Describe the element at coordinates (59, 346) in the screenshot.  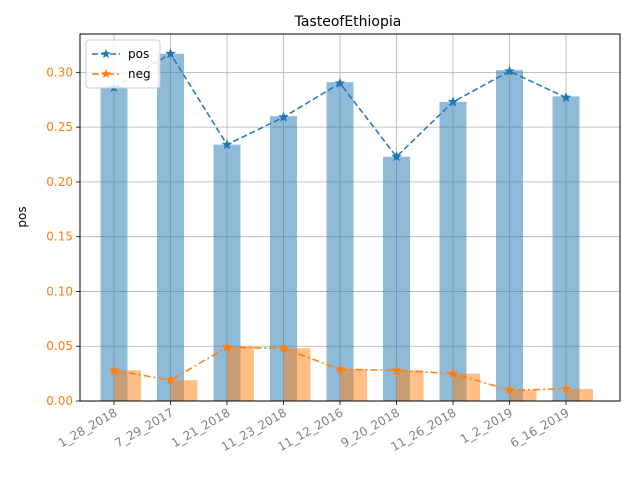
I see `y-tick-label: 0.05` at that location.